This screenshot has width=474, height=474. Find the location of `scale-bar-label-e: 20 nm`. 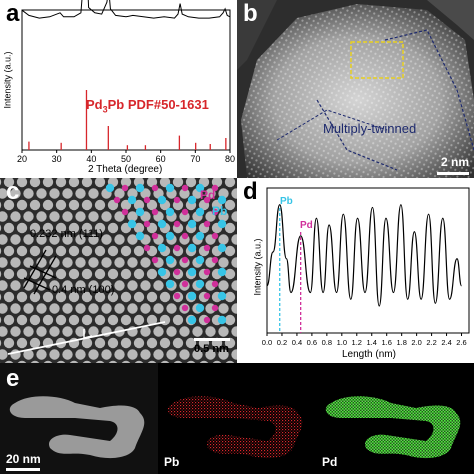

scale-bar-label-e: 20 nm is located at coordinates (23, 459).